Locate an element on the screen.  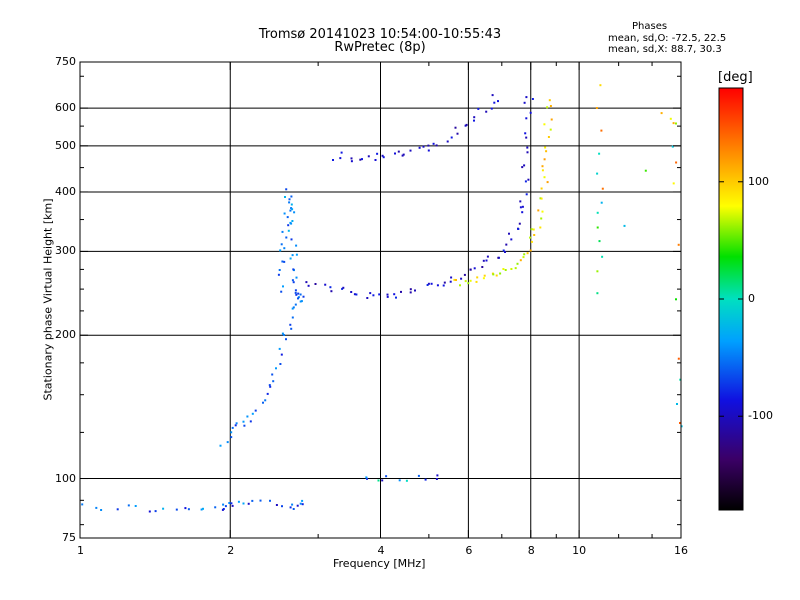
chart-title: Tromsø 20141023 10:54:00-10:55:43 is located at coordinates (380, 34).